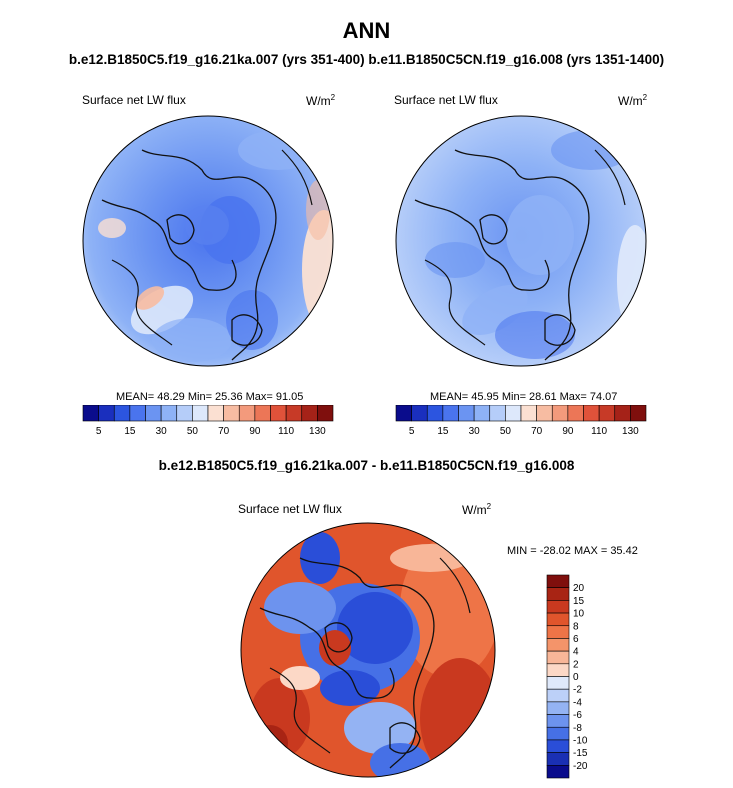 The height and width of the screenshot is (788, 733). Describe the element at coordinates (537, 431) in the screenshot. I see `panel2-colorbar-tick-label: 70` at that location.